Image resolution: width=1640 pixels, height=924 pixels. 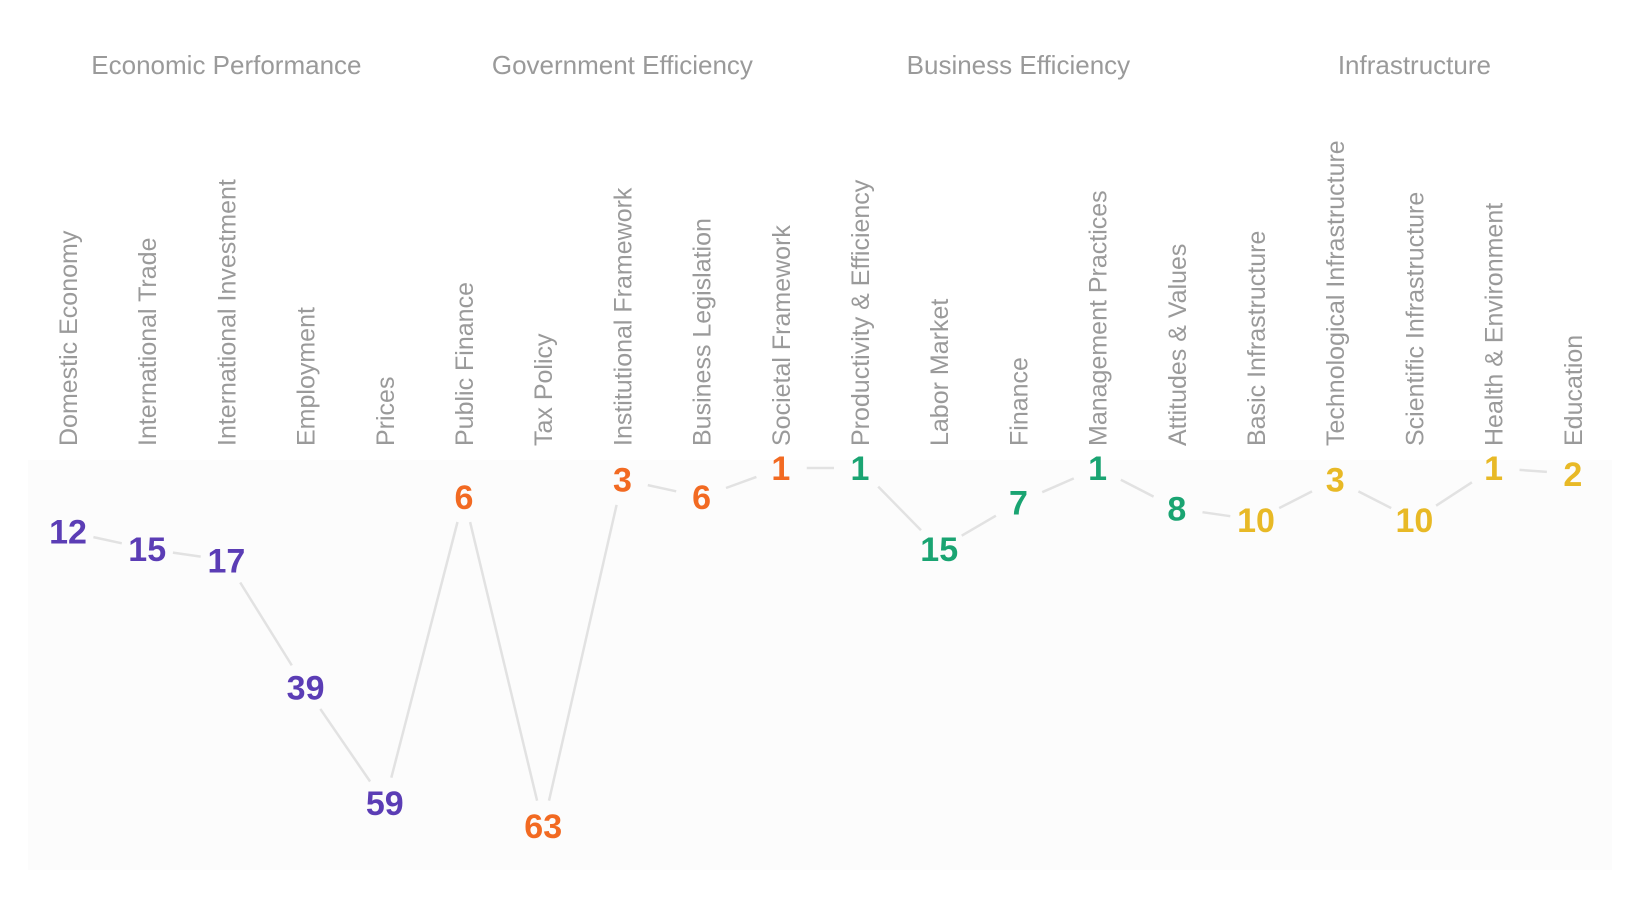 I want to click on rank-label-domestic-economy: 12, so click(x=68, y=533).